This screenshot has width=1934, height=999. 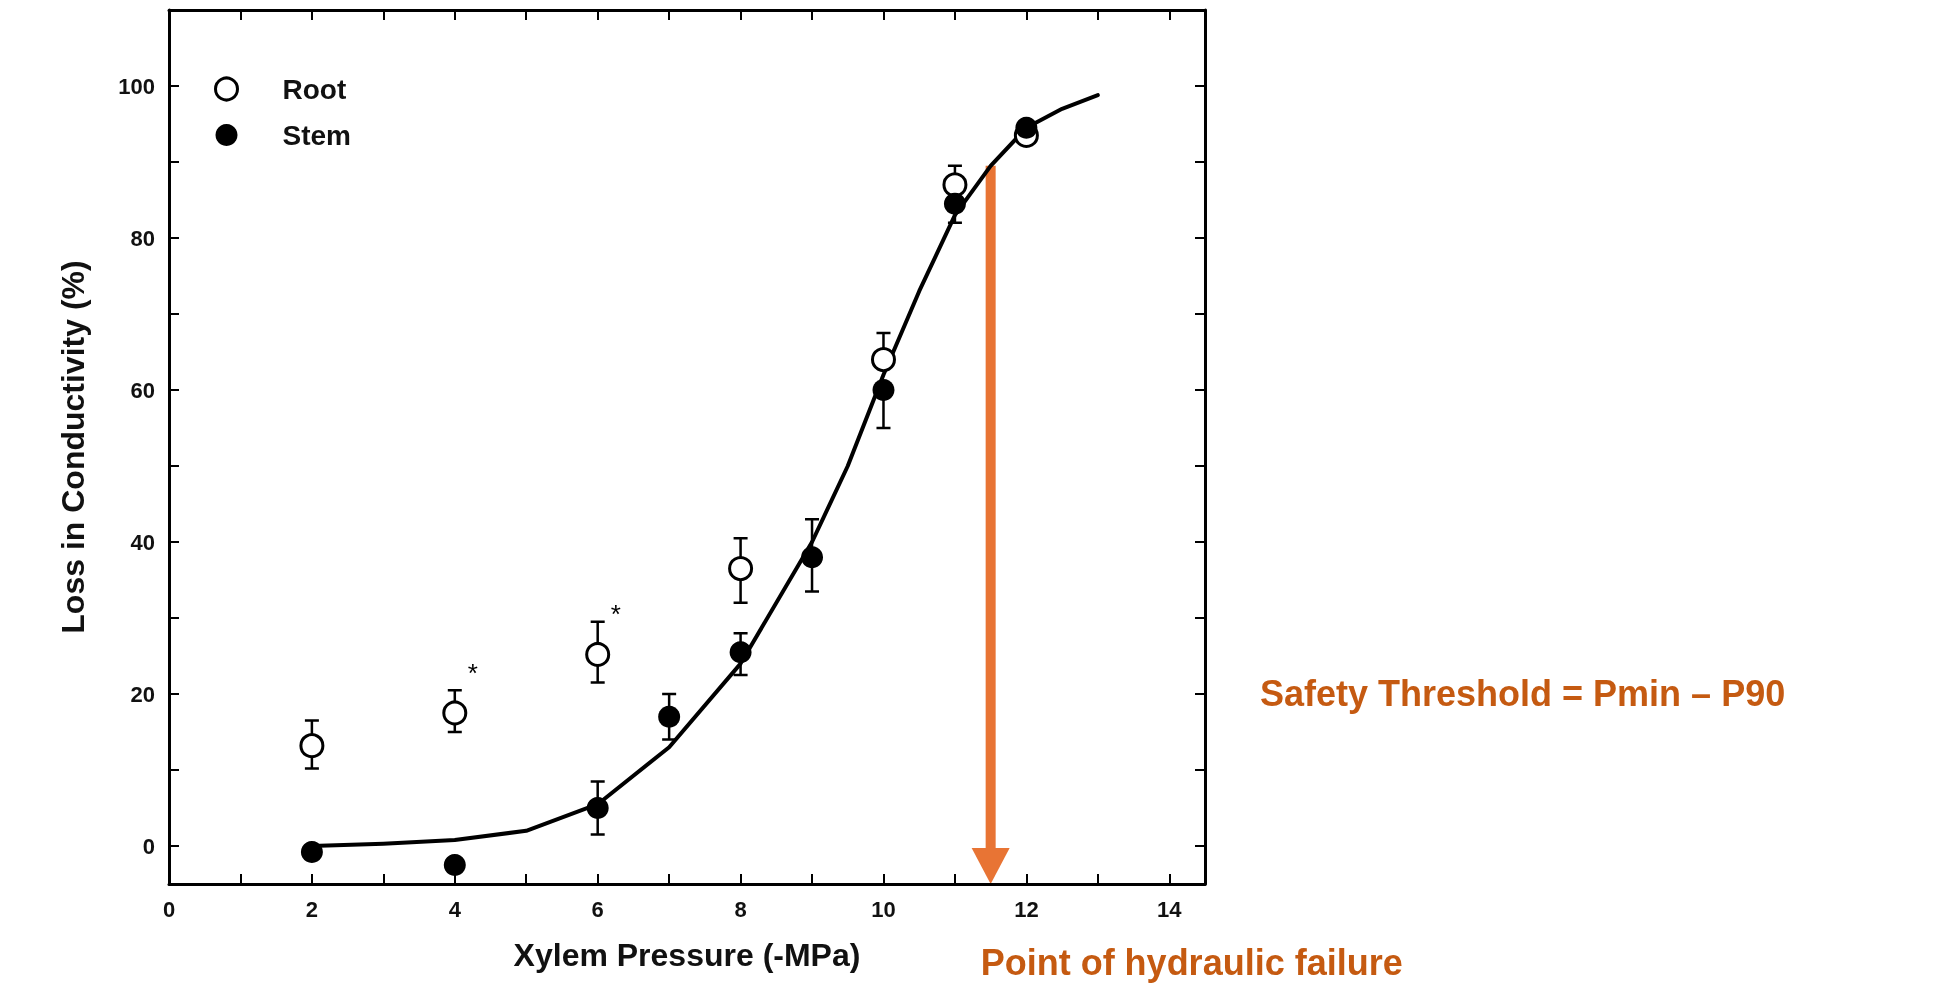 I want to click on x-tick-label: 6, so click(x=597, y=909).